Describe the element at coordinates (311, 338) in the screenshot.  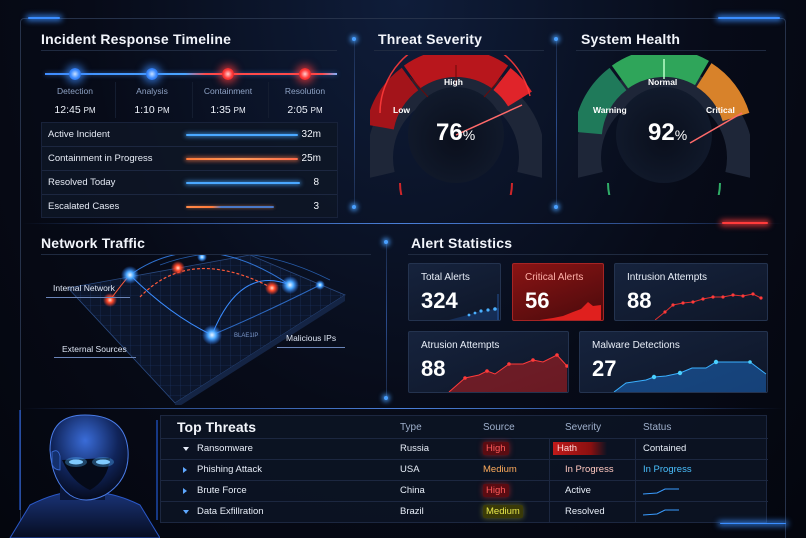
I see `label-malicious-ips: Malicious IPs` at that location.